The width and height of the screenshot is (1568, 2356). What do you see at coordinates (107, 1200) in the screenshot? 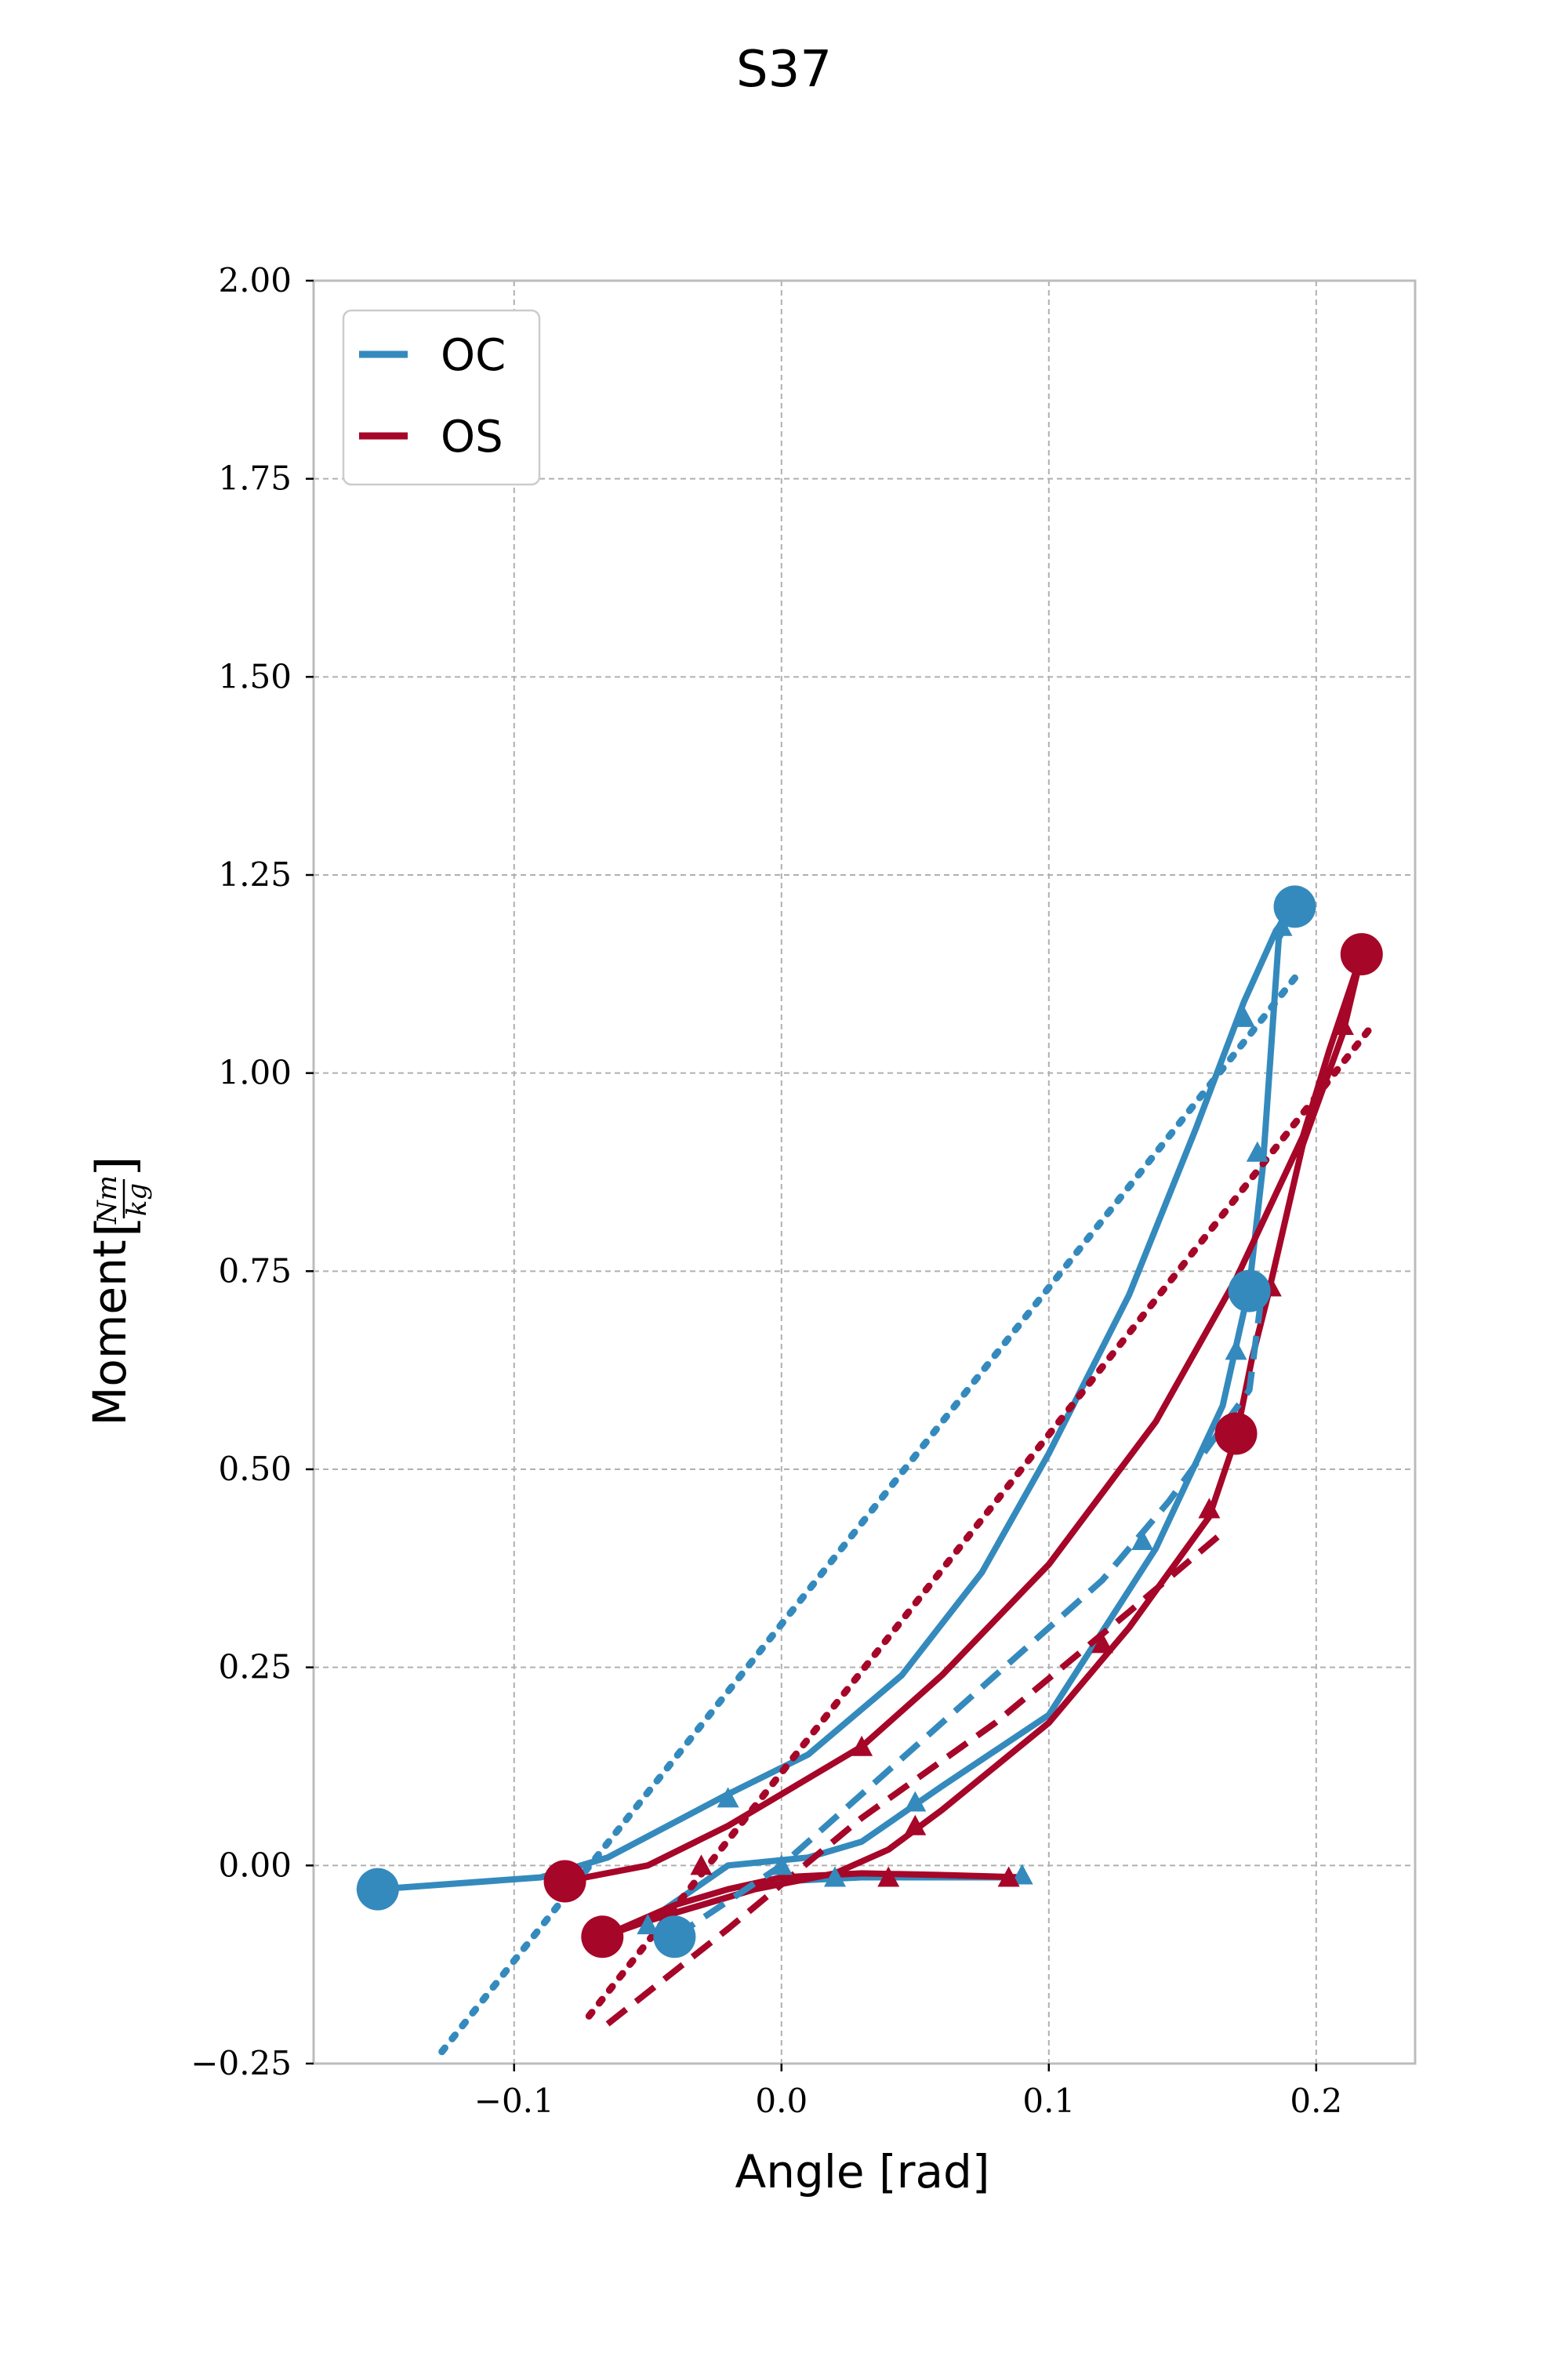
I see `y-axis-unit-numerator: Nm` at bounding box center [107, 1200].